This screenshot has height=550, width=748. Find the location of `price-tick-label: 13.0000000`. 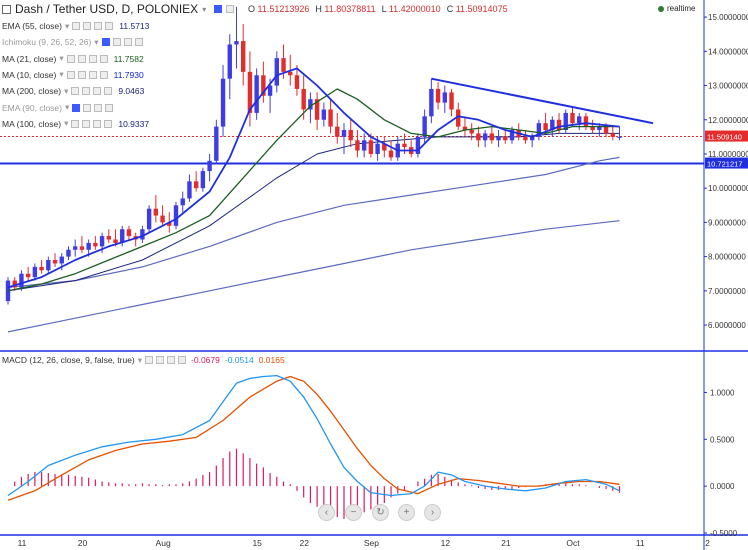

price-tick-label: 13.0000000 is located at coordinates (728, 86).